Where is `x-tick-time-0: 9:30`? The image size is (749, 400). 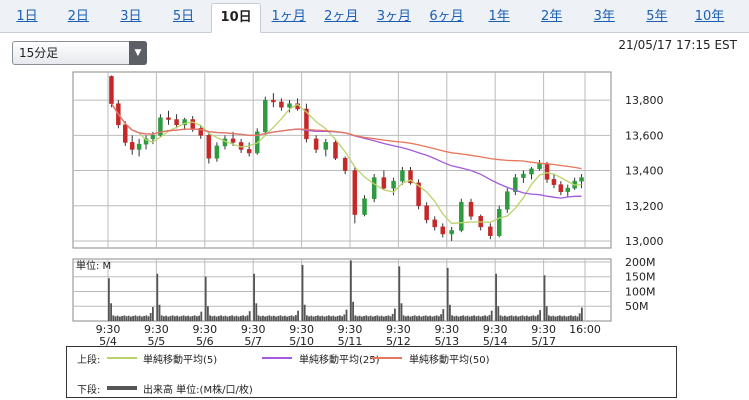 x-tick-time-0: 9:30 is located at coordinates (108, 329).